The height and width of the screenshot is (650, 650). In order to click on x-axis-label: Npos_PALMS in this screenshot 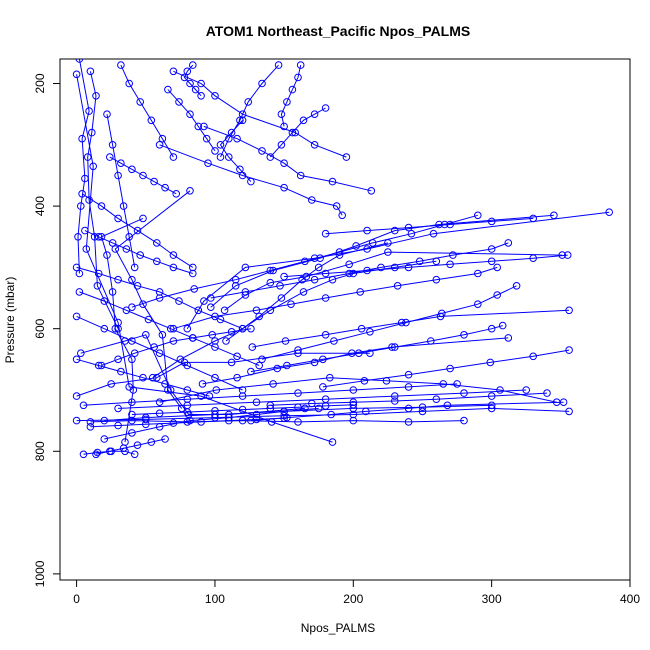, I will do `click(338, 628)`.